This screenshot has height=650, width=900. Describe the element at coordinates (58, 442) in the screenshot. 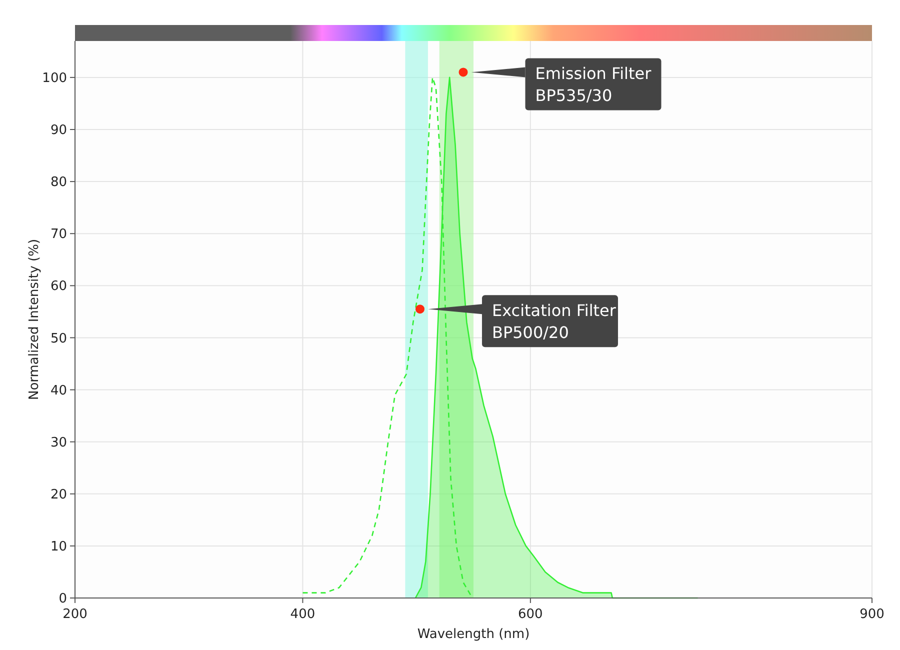

I see `y-tick-label: 30` at that location.